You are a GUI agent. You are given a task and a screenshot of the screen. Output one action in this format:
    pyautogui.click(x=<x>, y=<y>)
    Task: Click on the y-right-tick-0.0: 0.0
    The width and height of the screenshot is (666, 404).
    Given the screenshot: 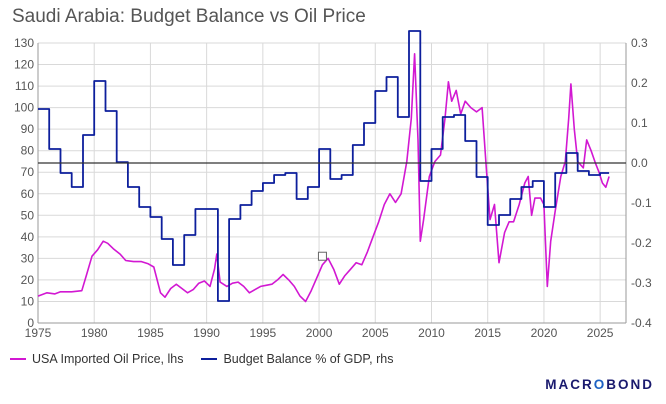 What is the action you would take?
    pyautogui.click(x=639, y=163)
    